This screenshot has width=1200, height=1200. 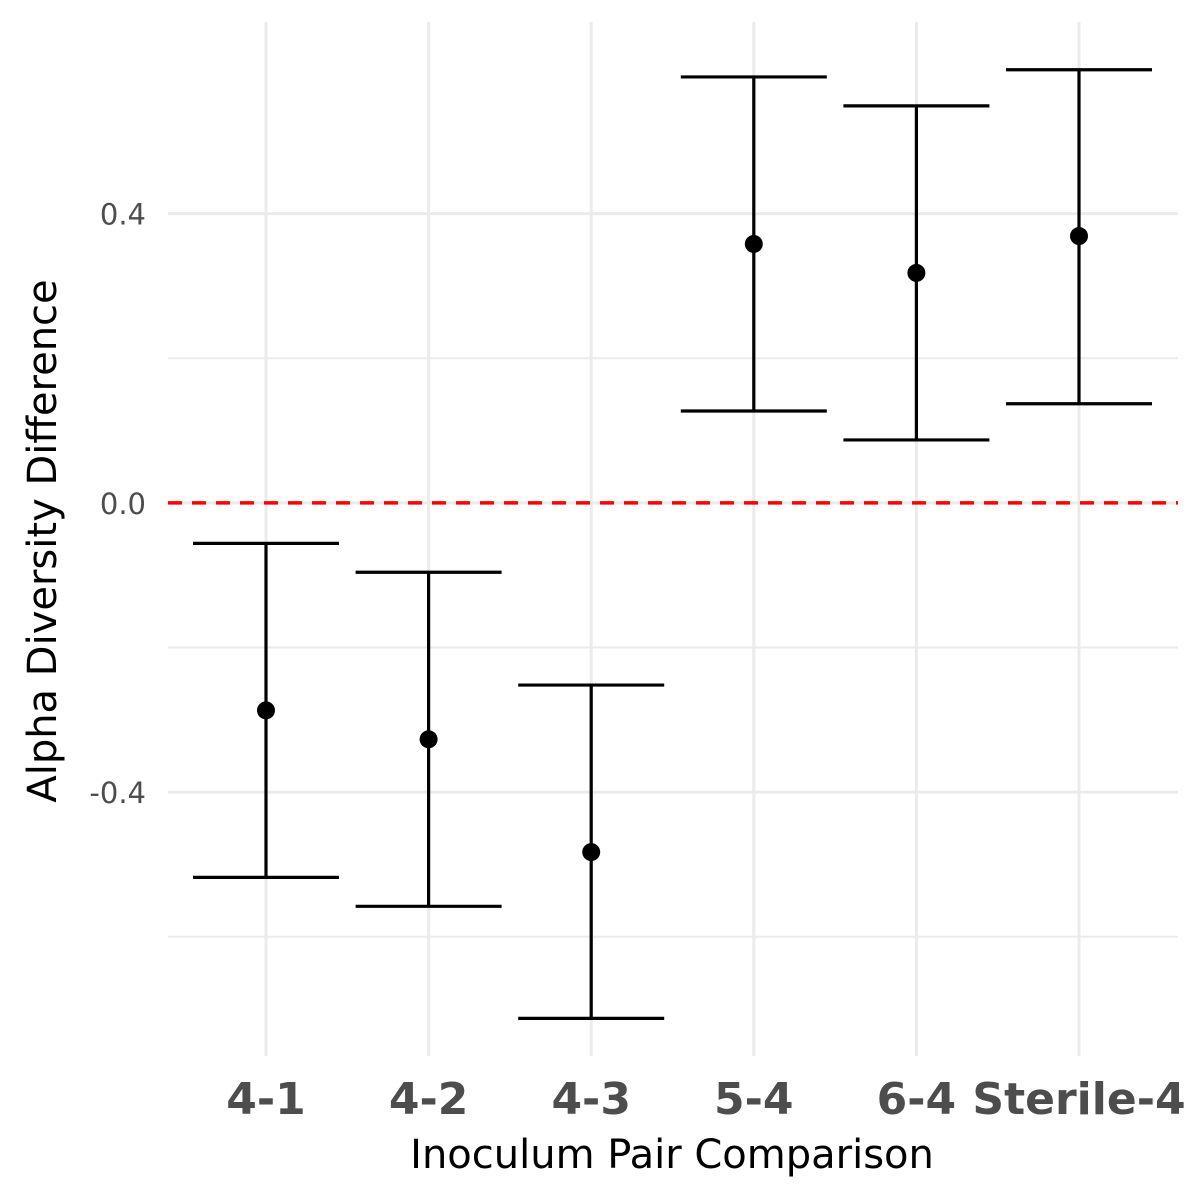 What do you see at coordinates (754, 1099) in the screenshot?
I see `x-tick-label: 5-4` at bounding box center [754, 1099].